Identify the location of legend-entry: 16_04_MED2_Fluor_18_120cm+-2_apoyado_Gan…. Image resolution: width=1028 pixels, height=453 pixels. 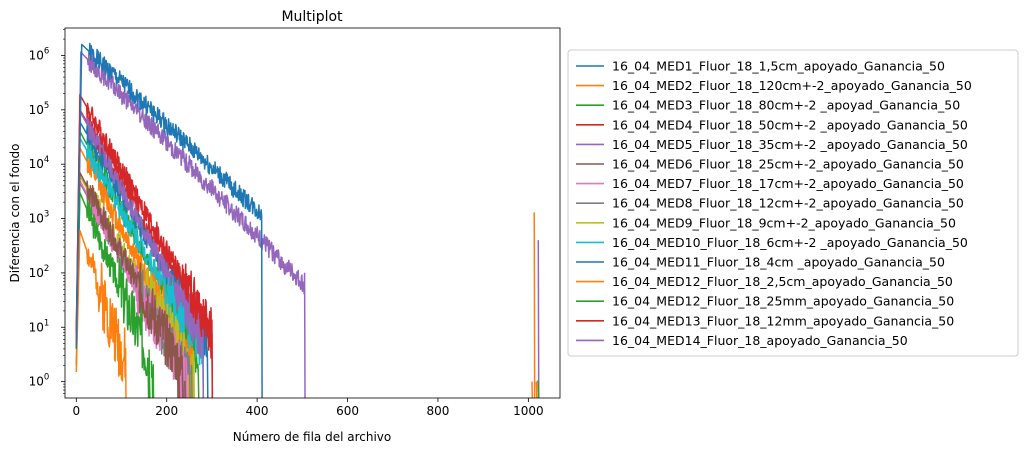
(792, 85).